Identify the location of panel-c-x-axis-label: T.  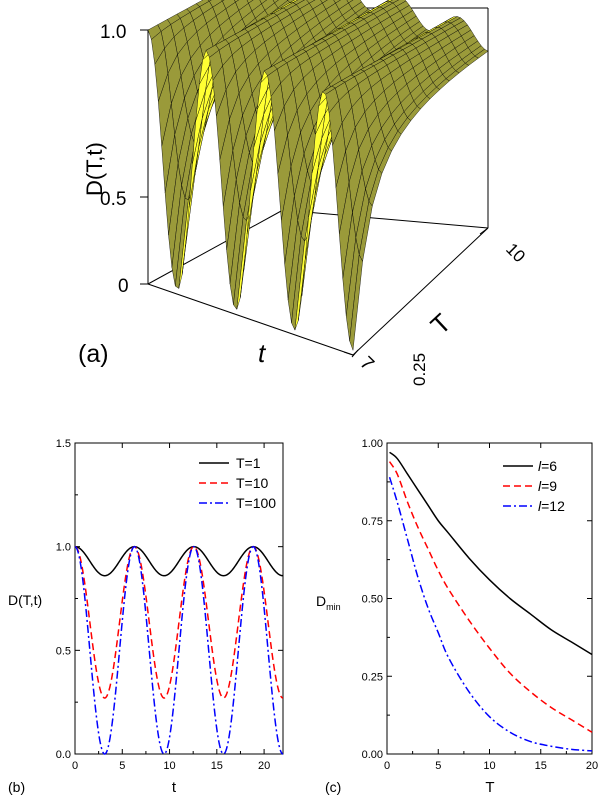
(489, 787).